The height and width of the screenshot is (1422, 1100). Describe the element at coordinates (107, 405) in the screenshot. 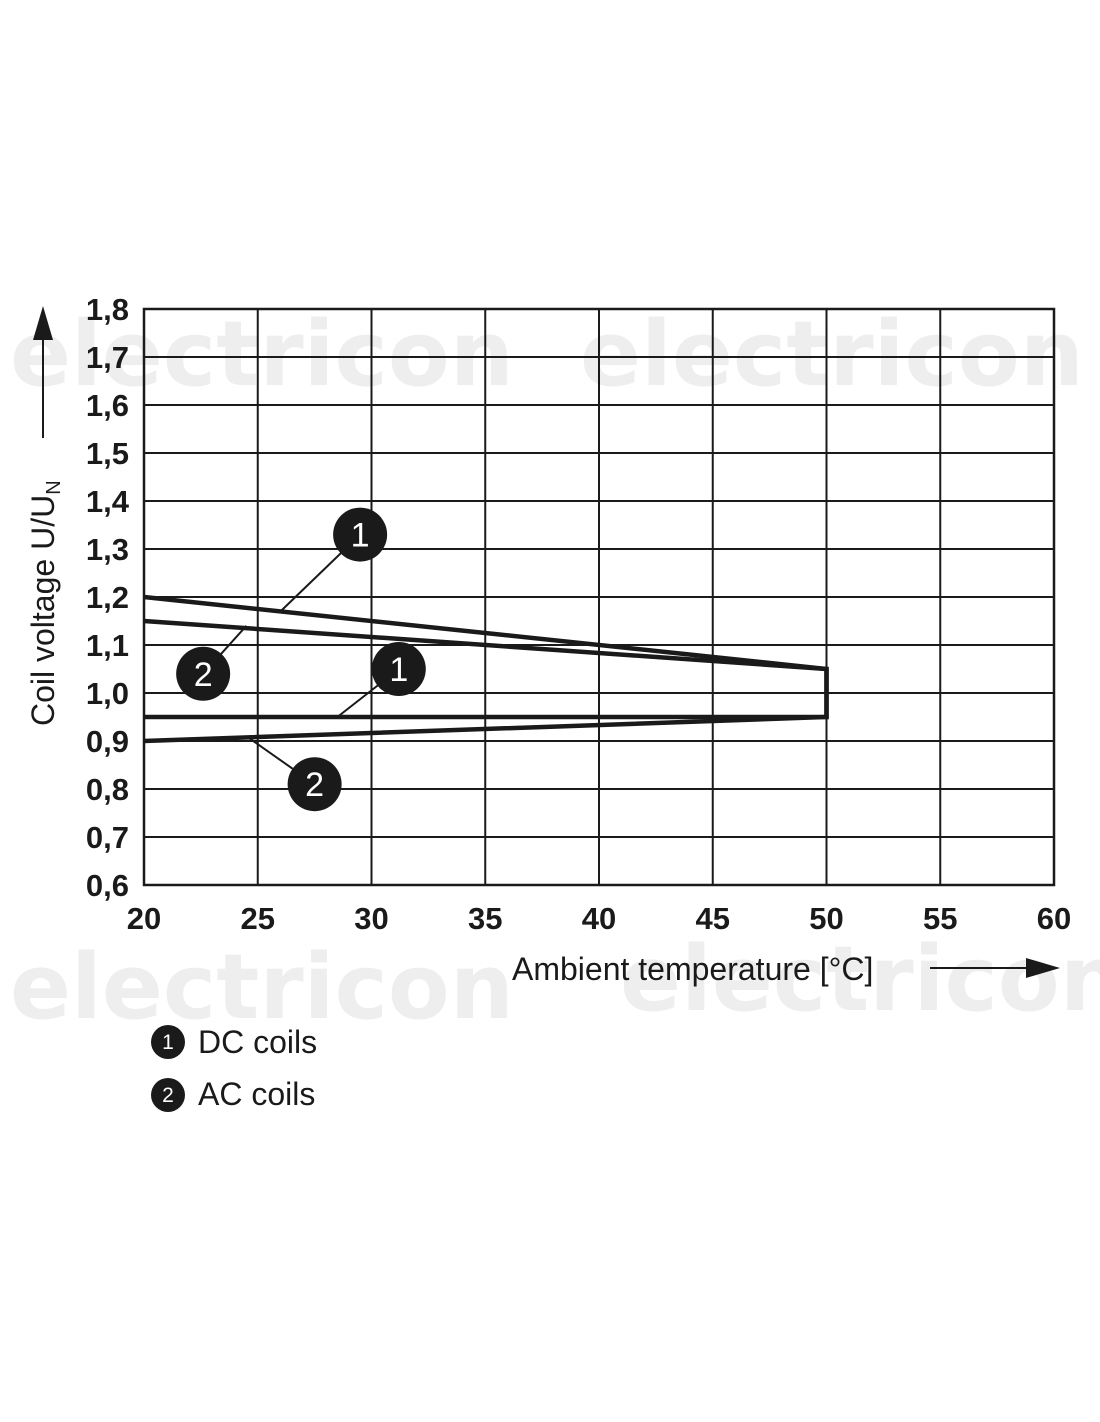

I see `y-tick-label: 1,6` at that location.